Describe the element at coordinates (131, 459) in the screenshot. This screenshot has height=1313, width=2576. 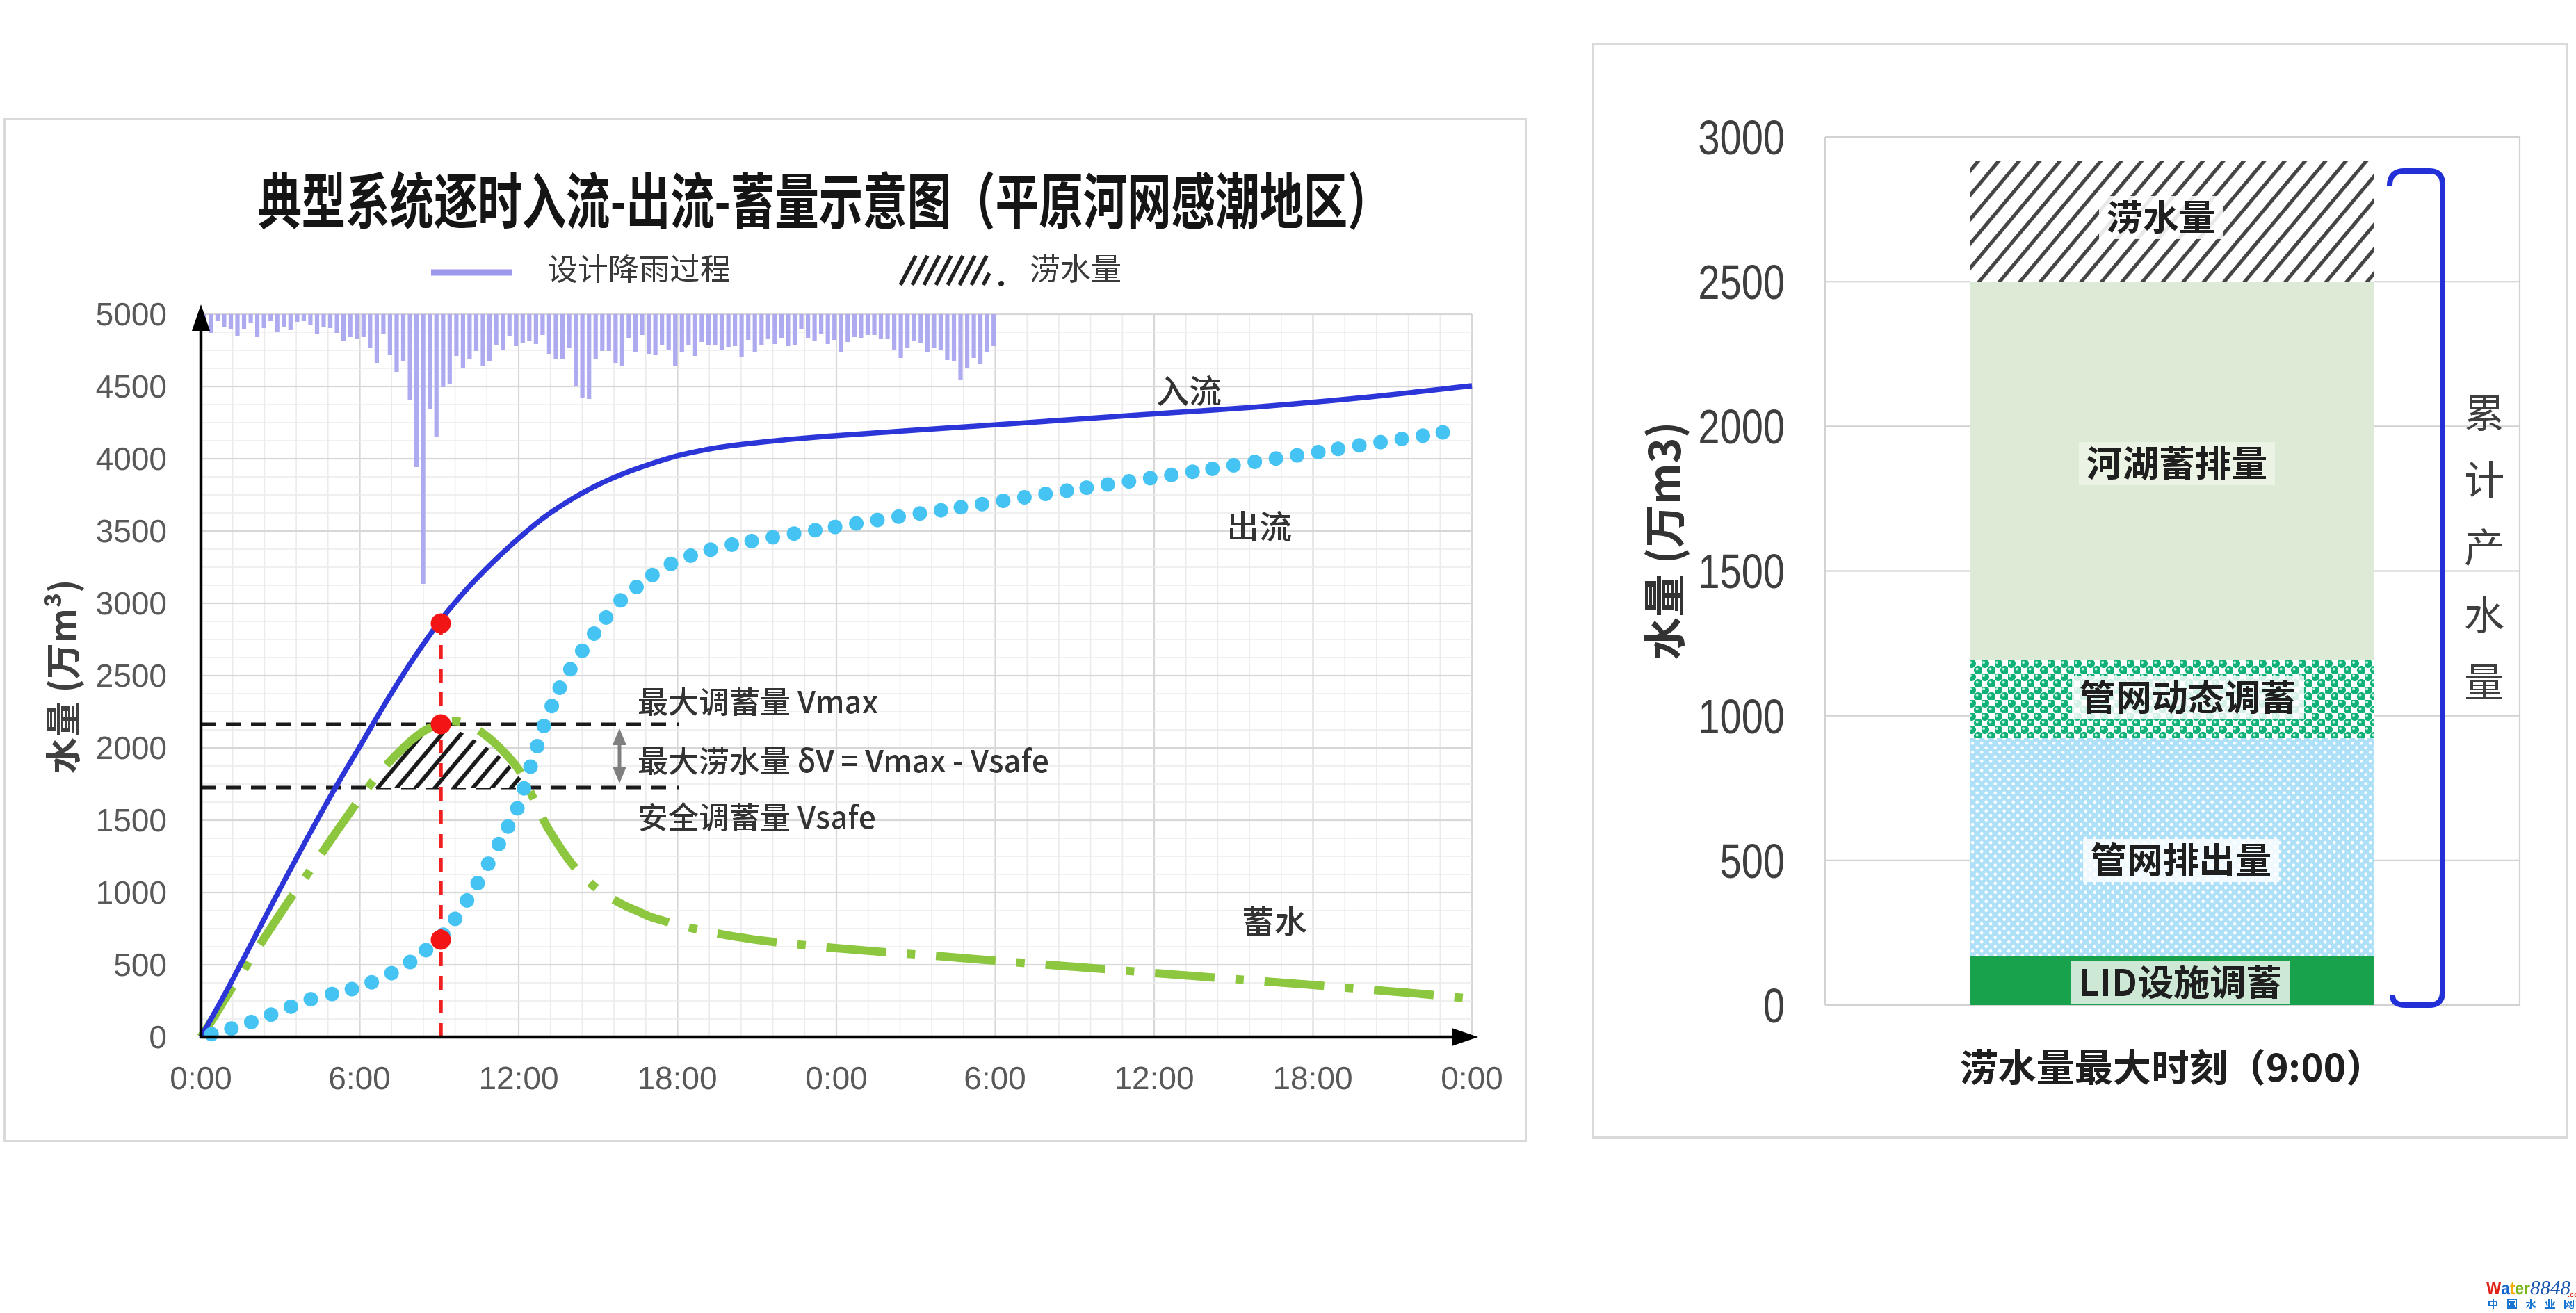
I see `svg-text: 4000` at that location.